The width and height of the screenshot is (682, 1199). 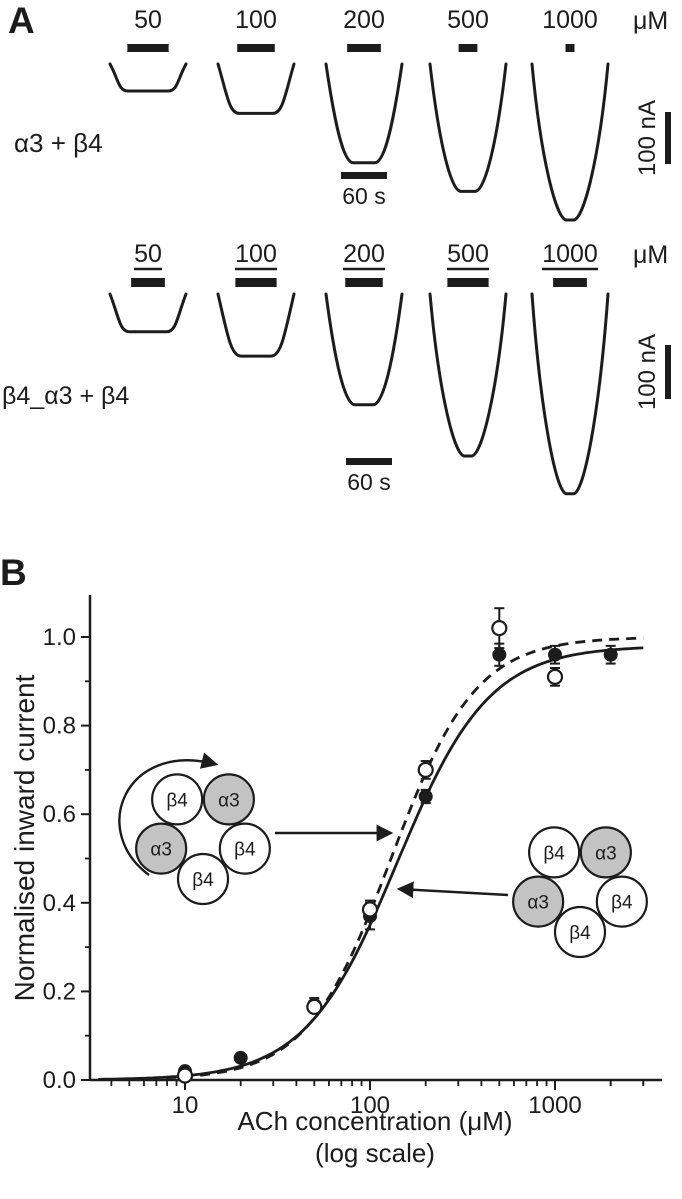 What do you see at coordinates (369, 482) in the screenshot?
I see `time-scale-label-row2: 60 s` at bounding box center [369, 482].